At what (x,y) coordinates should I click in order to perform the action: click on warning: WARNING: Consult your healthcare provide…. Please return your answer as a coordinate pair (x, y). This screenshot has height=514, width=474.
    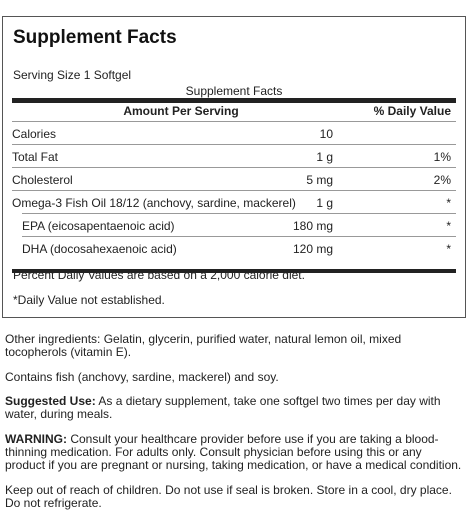
    Looking at the image, I should click on (235, 452).